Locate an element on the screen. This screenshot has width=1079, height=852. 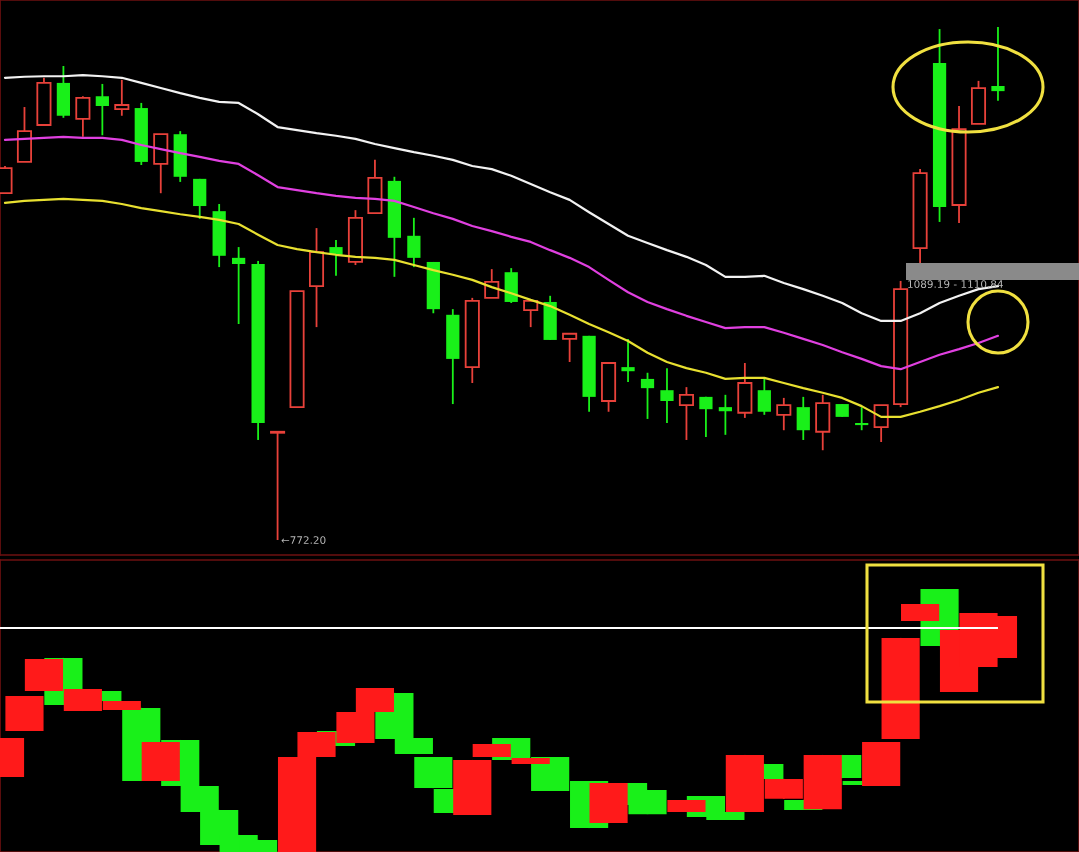
annotation: 1089.19 - 1110.84 is located at coordinates (955, 284).